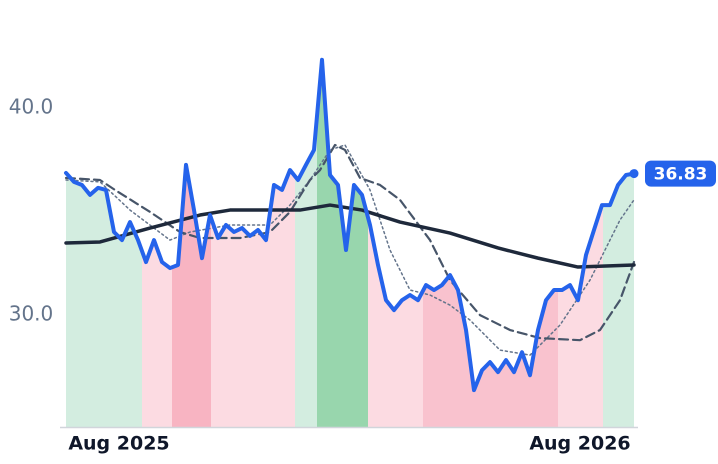  Describe the element at coordinates (634, 174) in the screenshot. I see `last-point` at that location.